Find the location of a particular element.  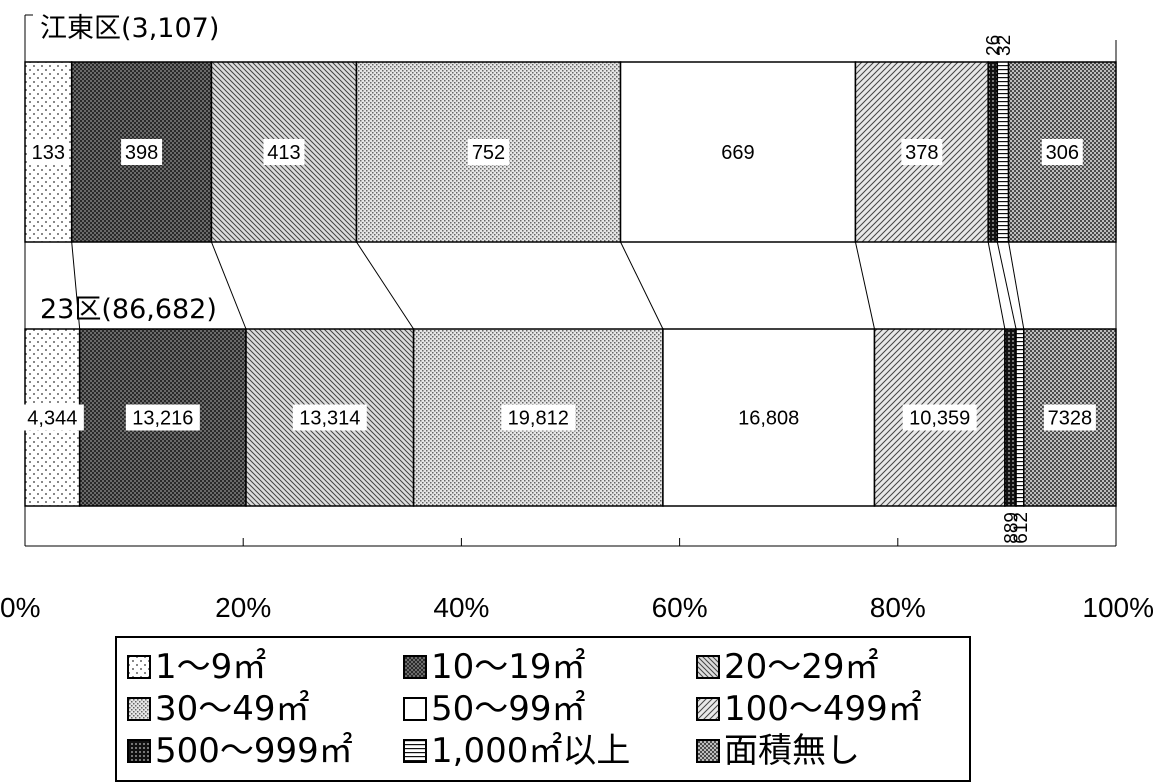

x-tick-label: 40% is located at coordinates (461, 607).